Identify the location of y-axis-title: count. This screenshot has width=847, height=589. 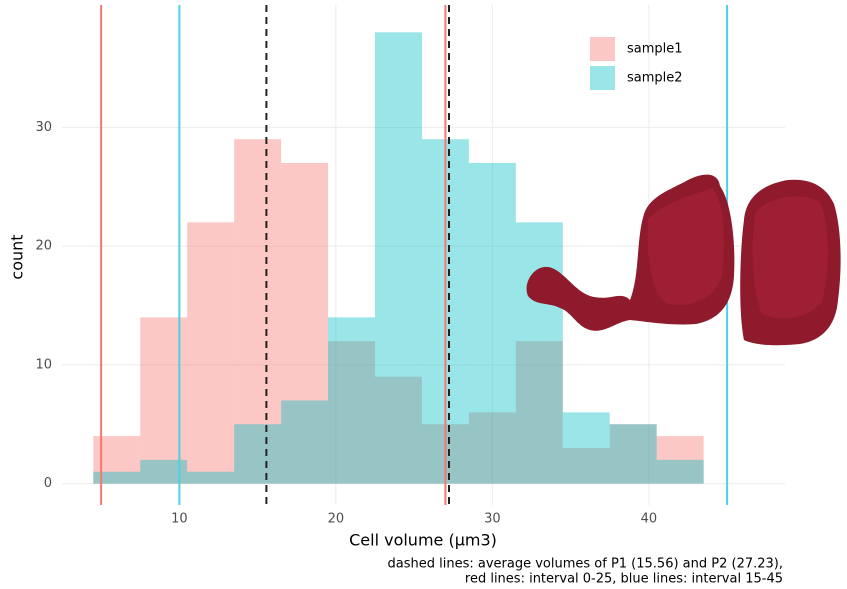
(17, 256).